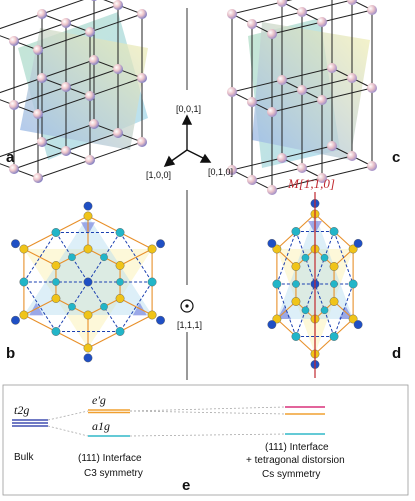  Describe the element at coordinates (302, 97) in the screenshot. I see `lattice-cube-c` at that location.